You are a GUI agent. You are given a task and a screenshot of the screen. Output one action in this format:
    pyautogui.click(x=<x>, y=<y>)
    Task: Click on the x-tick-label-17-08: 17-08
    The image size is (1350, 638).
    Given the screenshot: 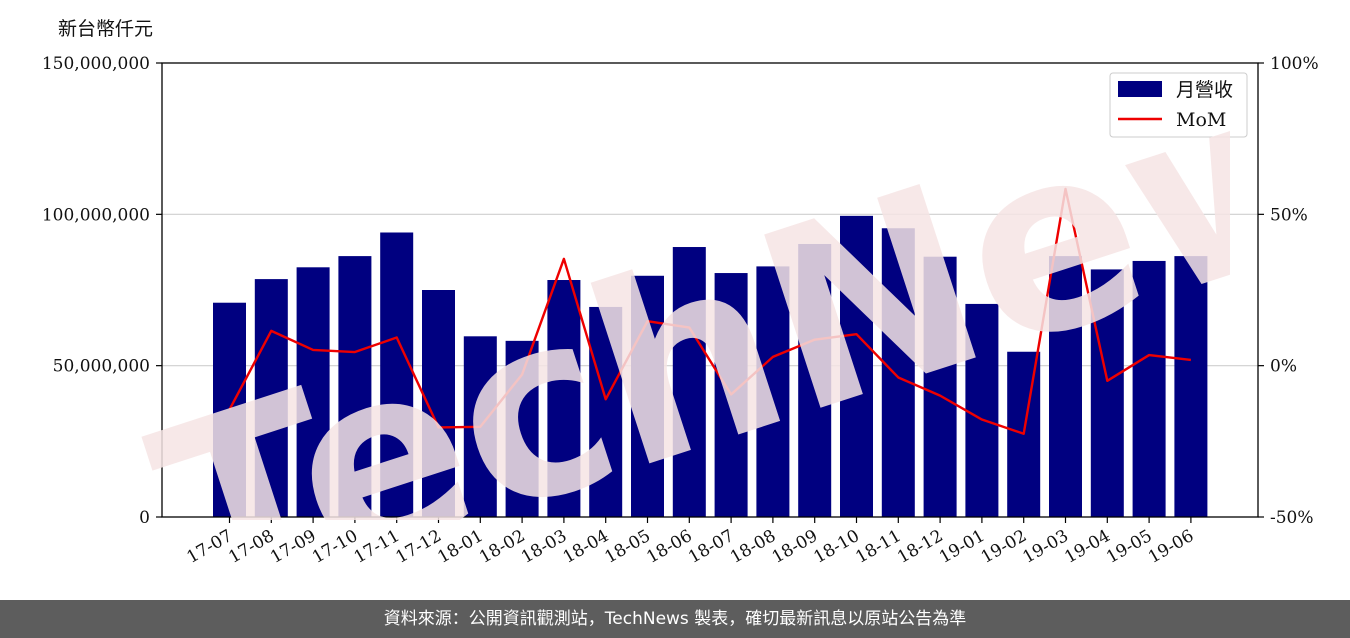 What is the action you would take?
    pyautogui.click(x=251, y=547)
    